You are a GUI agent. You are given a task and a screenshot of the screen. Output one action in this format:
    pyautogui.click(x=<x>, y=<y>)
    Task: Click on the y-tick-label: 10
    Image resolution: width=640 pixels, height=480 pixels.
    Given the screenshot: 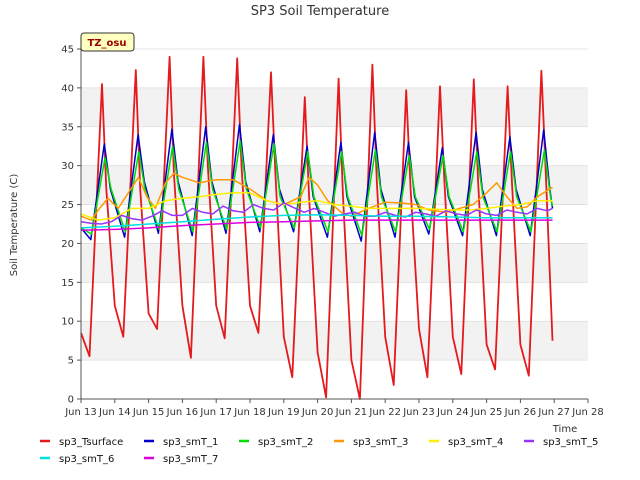 What is the action you would take?
    pyautogui.click(x=67, y=322)
    